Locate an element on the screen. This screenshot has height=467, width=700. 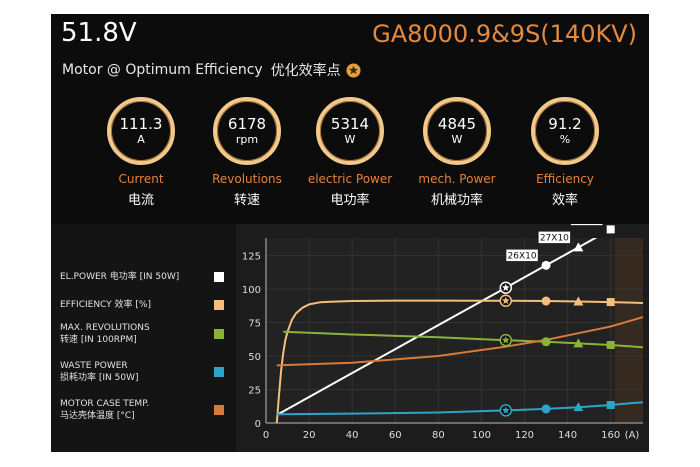
gauge-label-cn: 电流 is located at coordinates (140, 200).